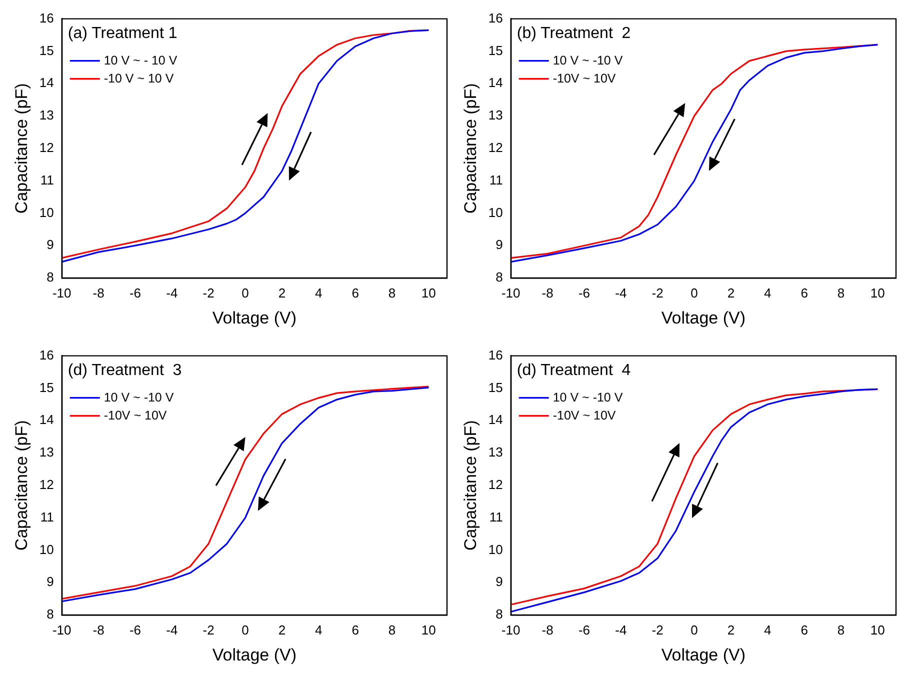 The width and height of the screenshot is (910, 678). I want to click on chart-title: (b) Treatment 2, so click(573, 33).